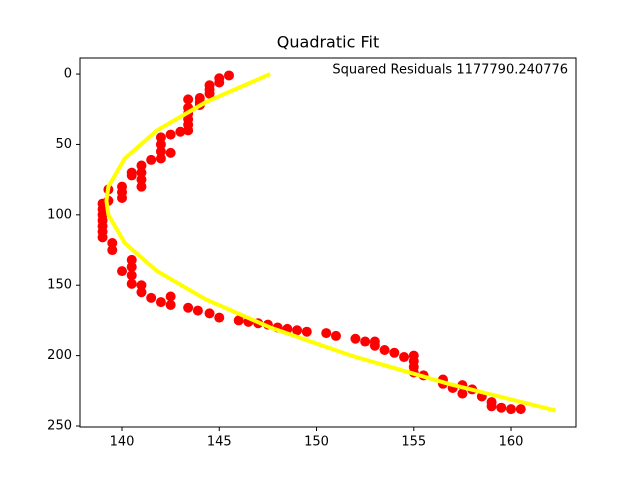 The height and width of the screenshot is (480, 640). I want to click on chart-title: Quadratic Fit, so click(328, 42).